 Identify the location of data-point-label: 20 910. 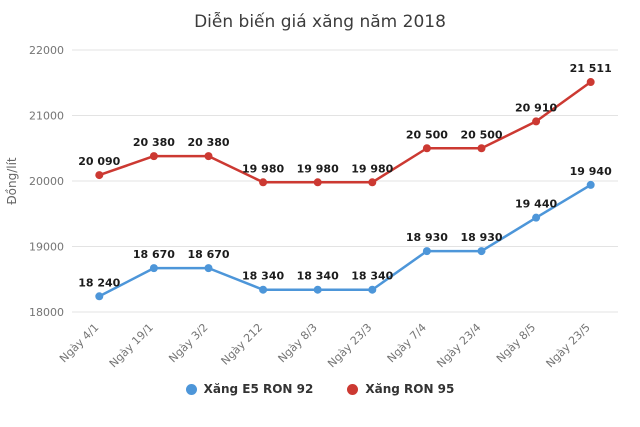
(536, 107).